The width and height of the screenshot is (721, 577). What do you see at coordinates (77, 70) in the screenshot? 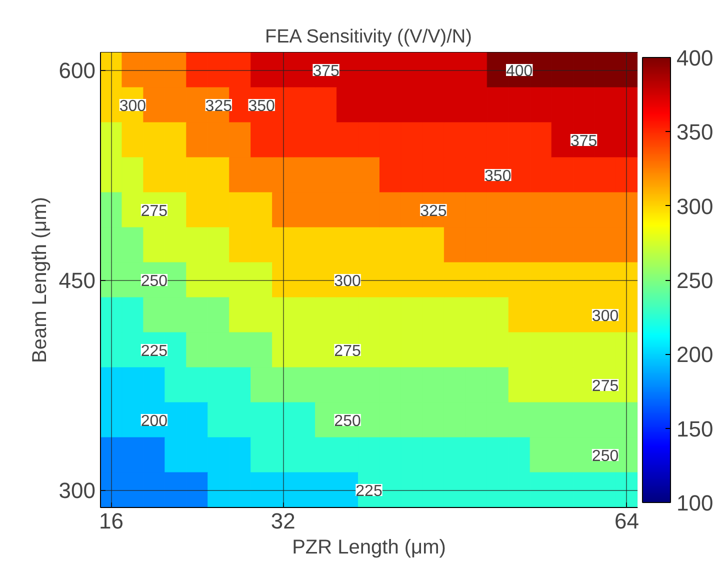
I see `y-tick-label: 600` at bounding box center [77, 70].